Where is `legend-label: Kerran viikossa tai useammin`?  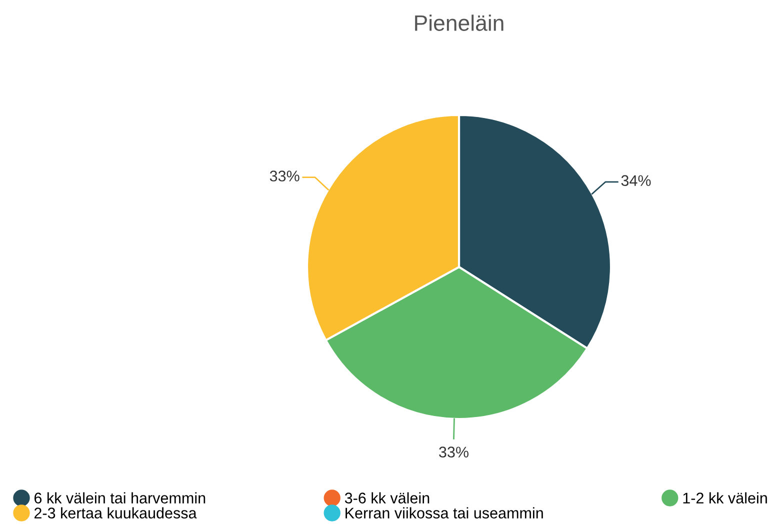
legend-label: Kerran viikossa tai useammin is located at coordinates (444, 512).